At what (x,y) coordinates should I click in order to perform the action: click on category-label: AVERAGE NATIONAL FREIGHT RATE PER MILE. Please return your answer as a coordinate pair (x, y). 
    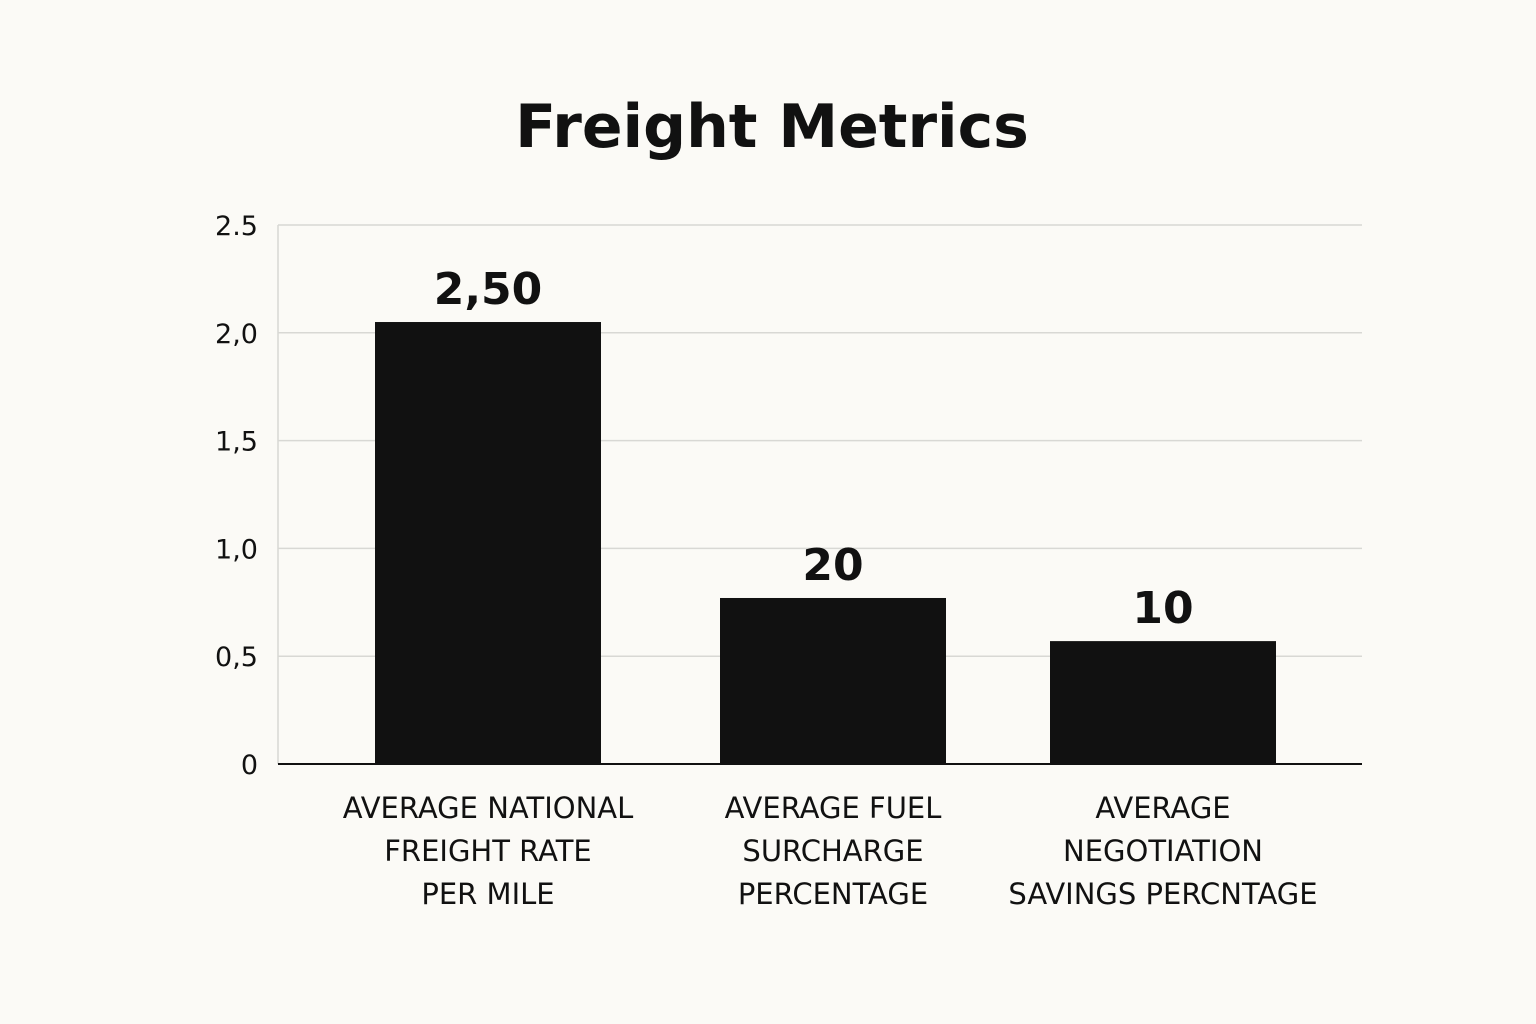
    Looking at the image, I should click on (488, 851).